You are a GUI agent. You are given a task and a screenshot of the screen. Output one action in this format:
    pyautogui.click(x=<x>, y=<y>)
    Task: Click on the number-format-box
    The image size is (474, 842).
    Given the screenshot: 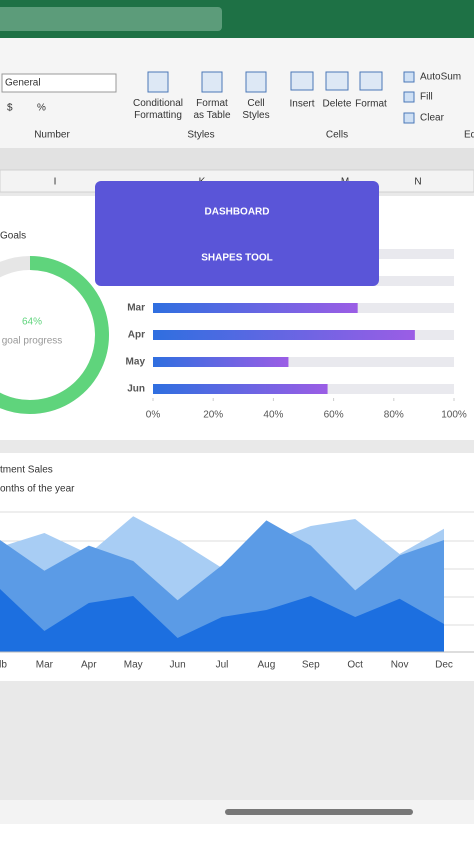 What is the action you would take?
    pyautogui.click(x=59, y=83)
    